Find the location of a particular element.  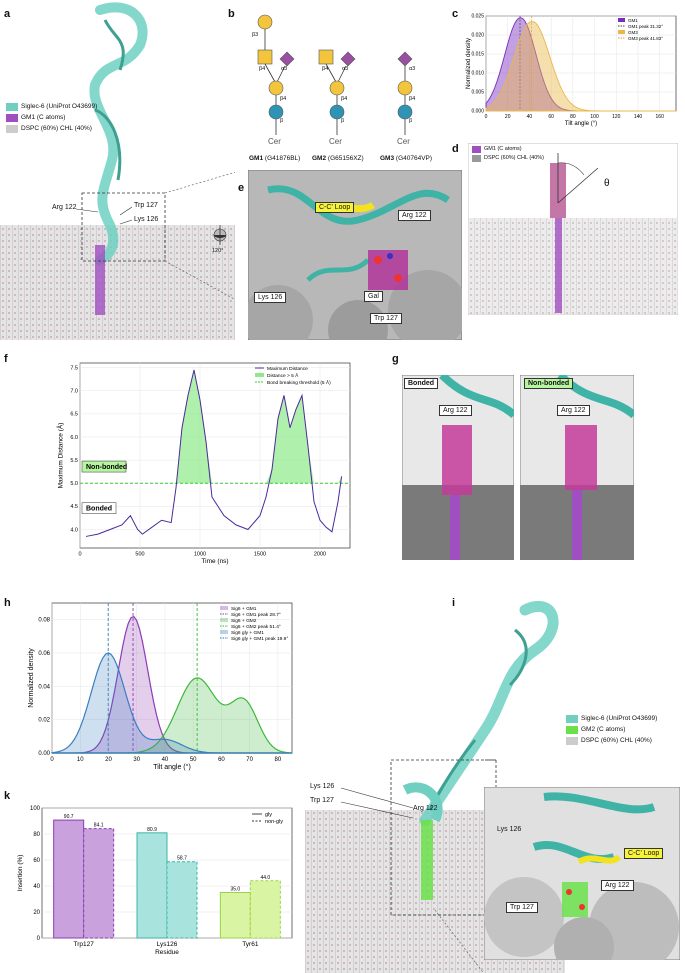

legend-label: GM2 (C atoms) is located at coordinates (603, 729).